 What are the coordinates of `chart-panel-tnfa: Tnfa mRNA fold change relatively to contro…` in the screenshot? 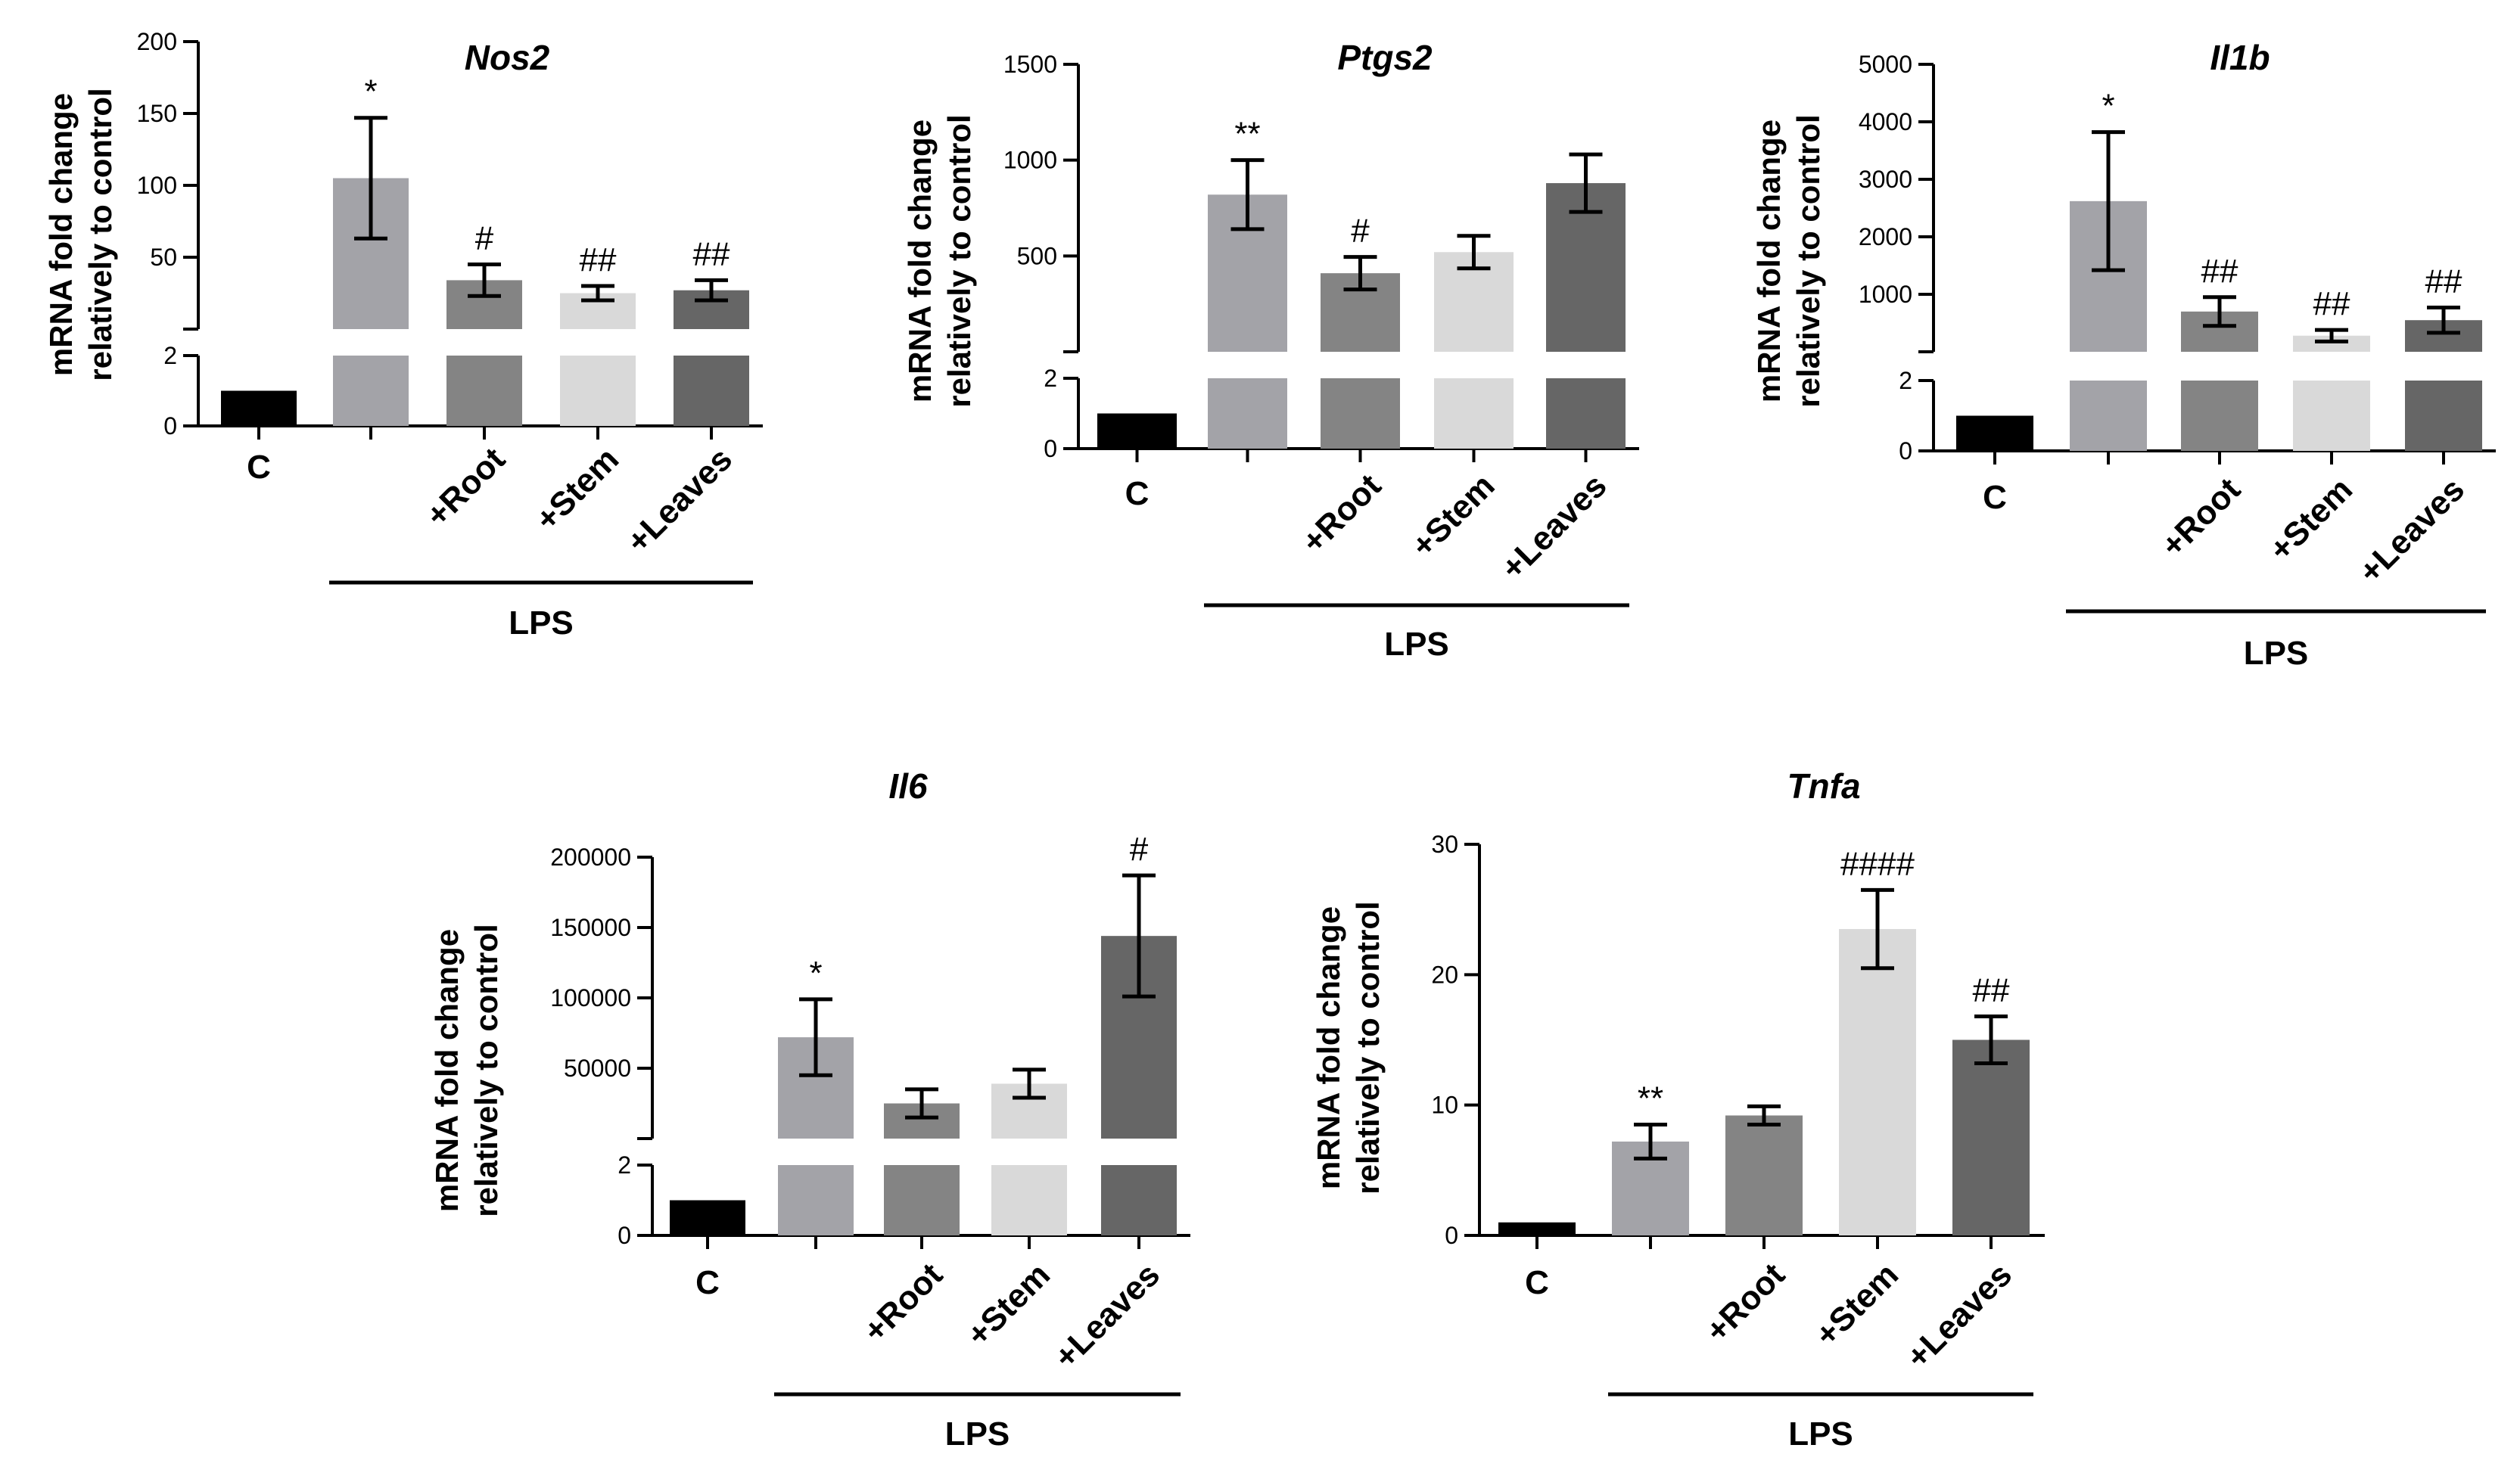 It's located at (1678, 1109).